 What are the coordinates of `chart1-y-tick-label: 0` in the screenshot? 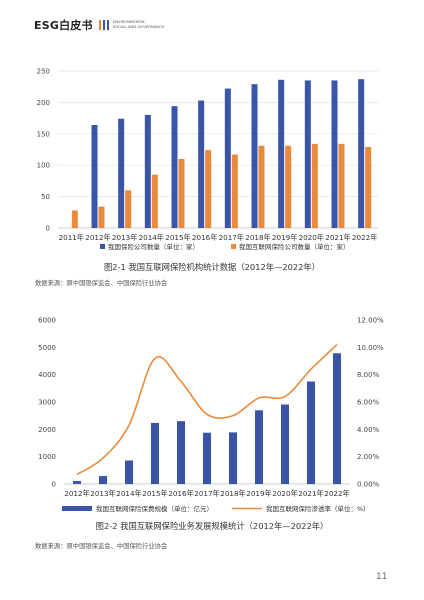 It's located at (48, 229).